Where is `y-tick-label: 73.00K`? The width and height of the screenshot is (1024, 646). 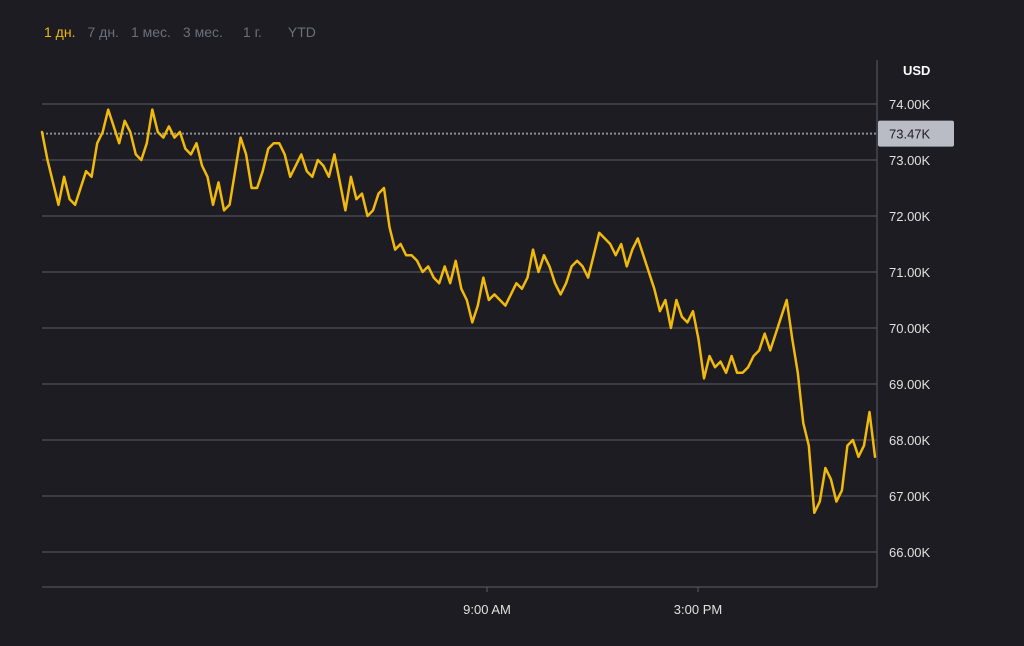
y-tick-label: 73.00K is located at coordinates (910, 160).